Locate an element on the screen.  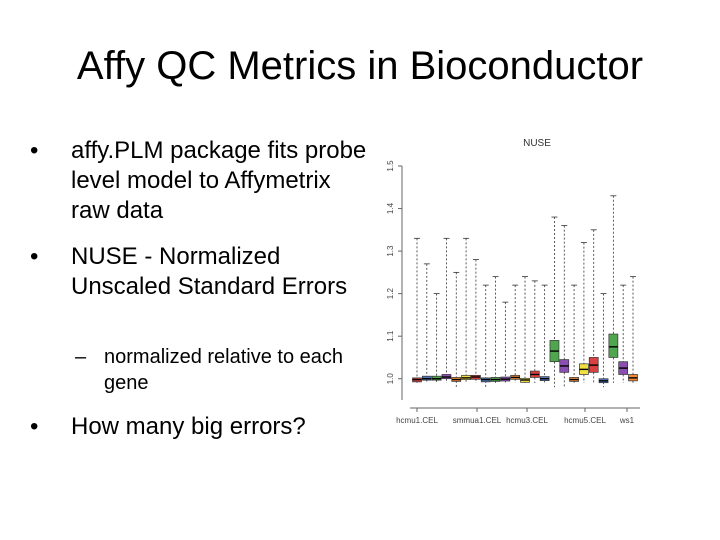
x-tick-label: ws1 is located at coordinates (627, 420).